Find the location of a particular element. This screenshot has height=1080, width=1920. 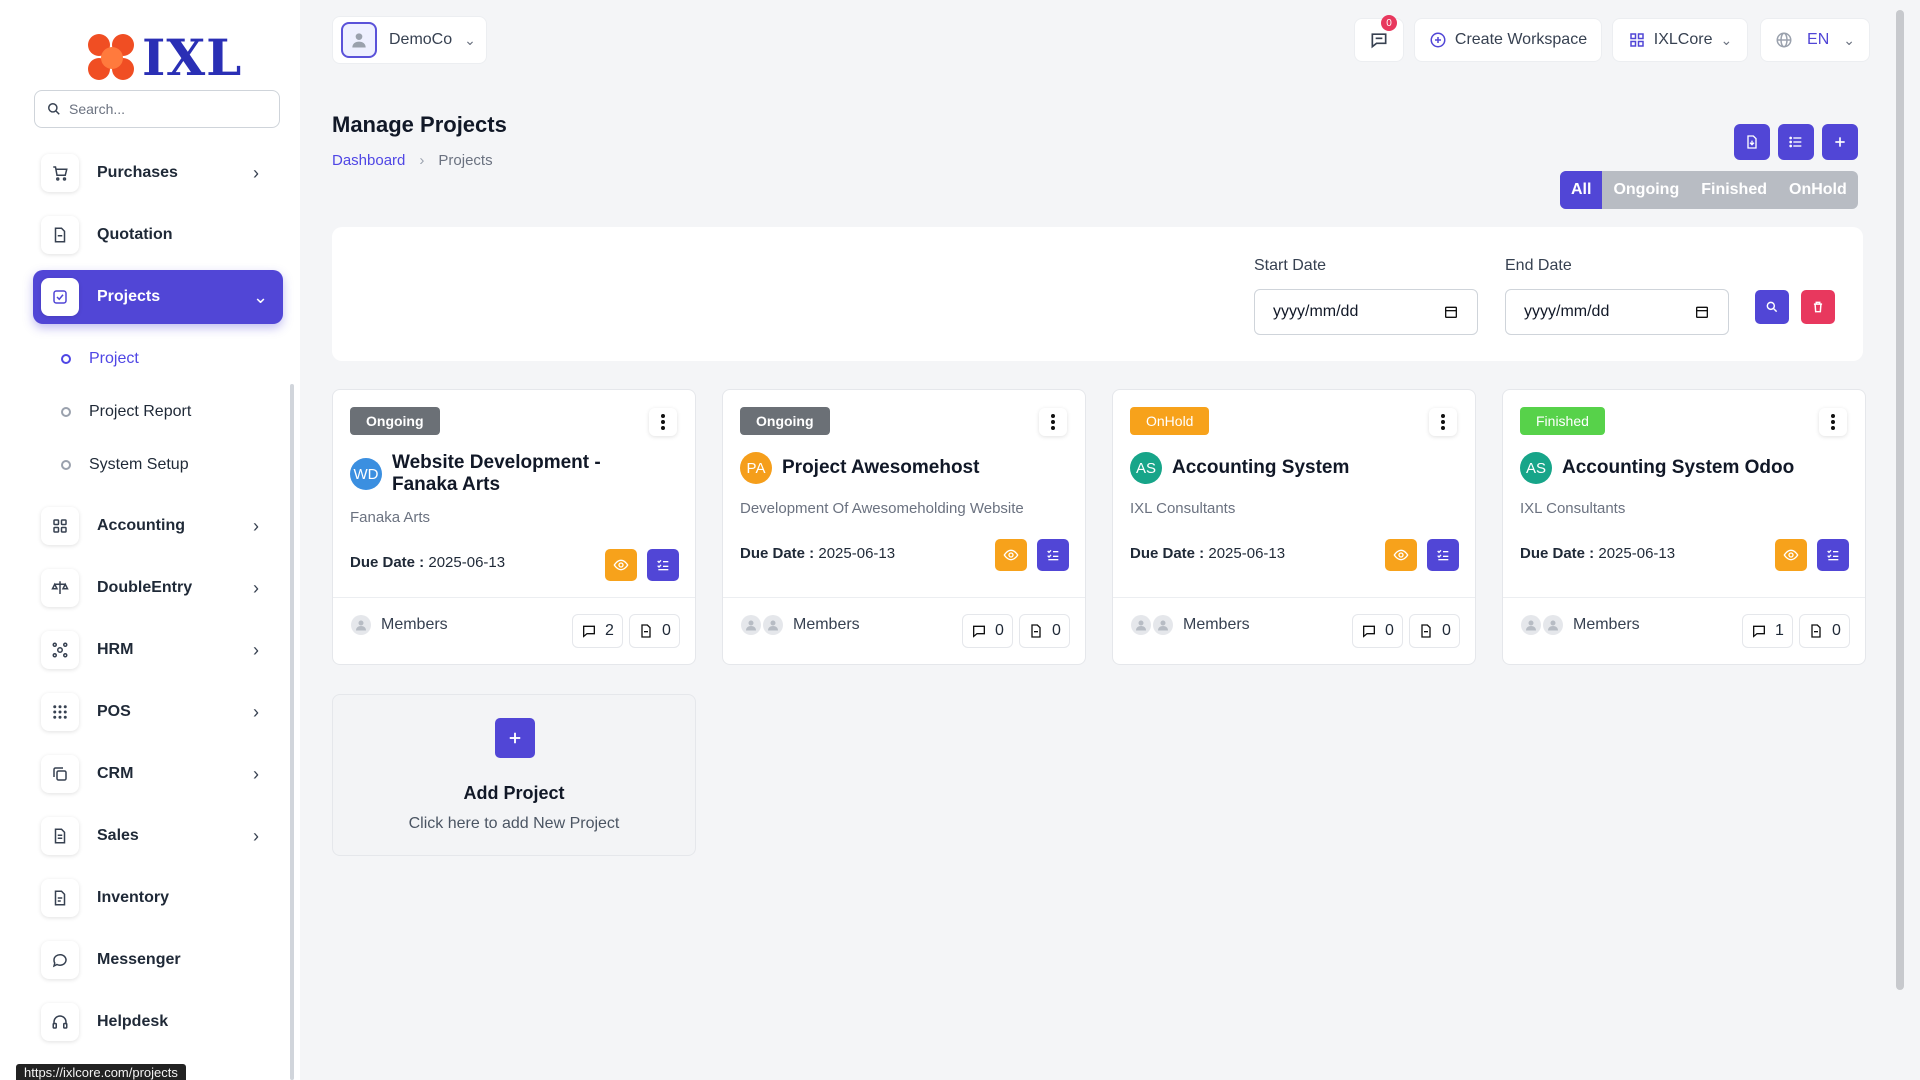

scale-icon is located at coordinates (60, 588).